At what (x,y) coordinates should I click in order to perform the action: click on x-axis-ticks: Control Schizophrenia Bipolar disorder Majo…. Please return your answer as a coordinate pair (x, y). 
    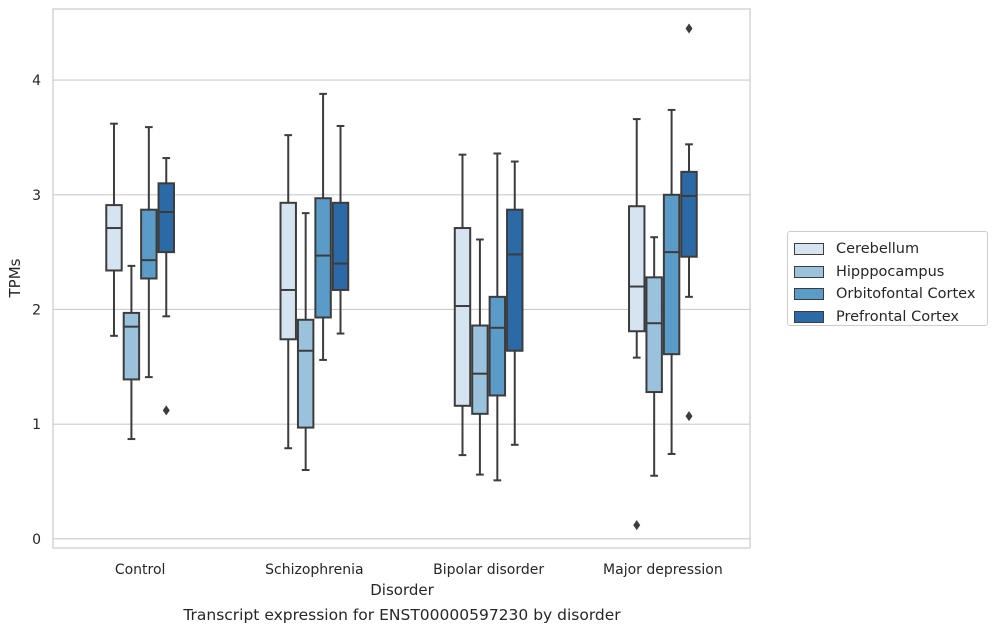
    Looking at the image, I should click on (419, 570).